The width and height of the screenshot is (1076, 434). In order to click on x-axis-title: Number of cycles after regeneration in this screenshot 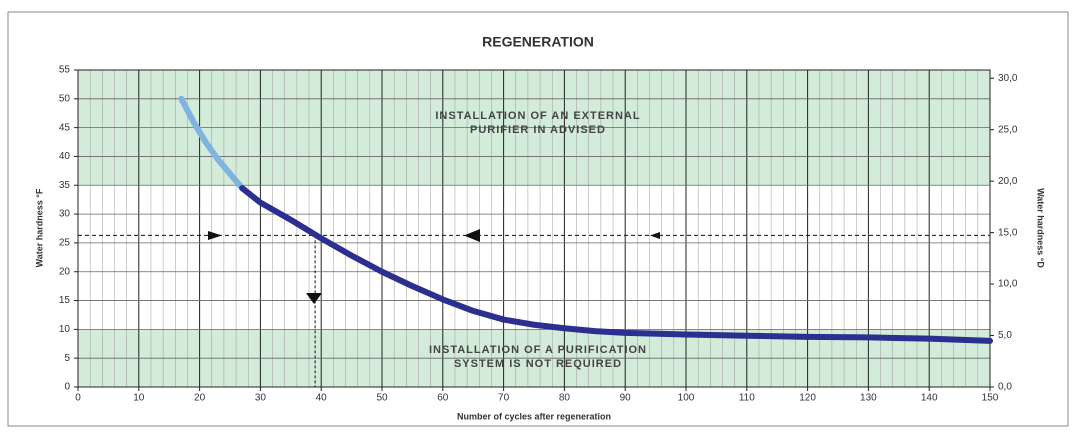, I will do `click(534, 416)`.